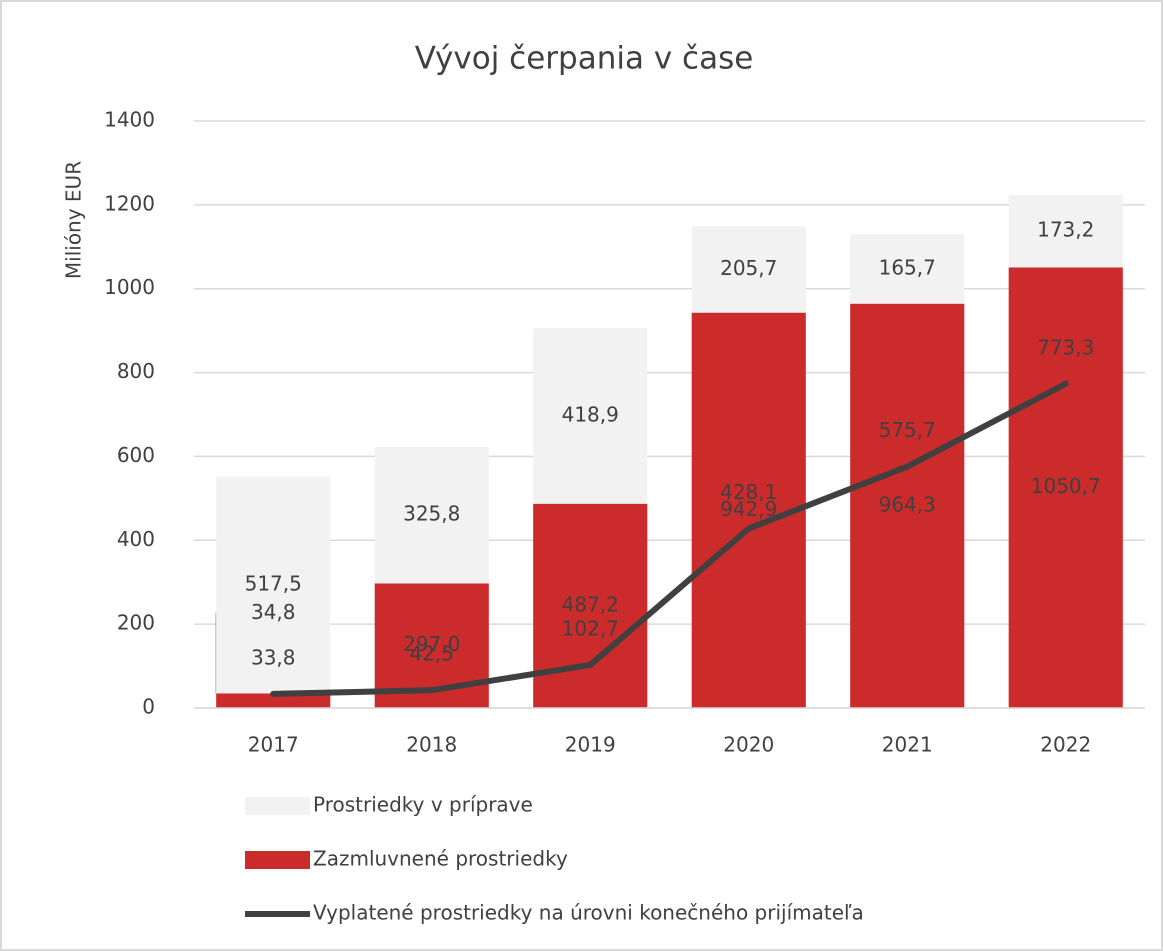 The width and height of the screenshot is (1163, 951). I want to click on y-tick-label: 1200, so click(129, 203).